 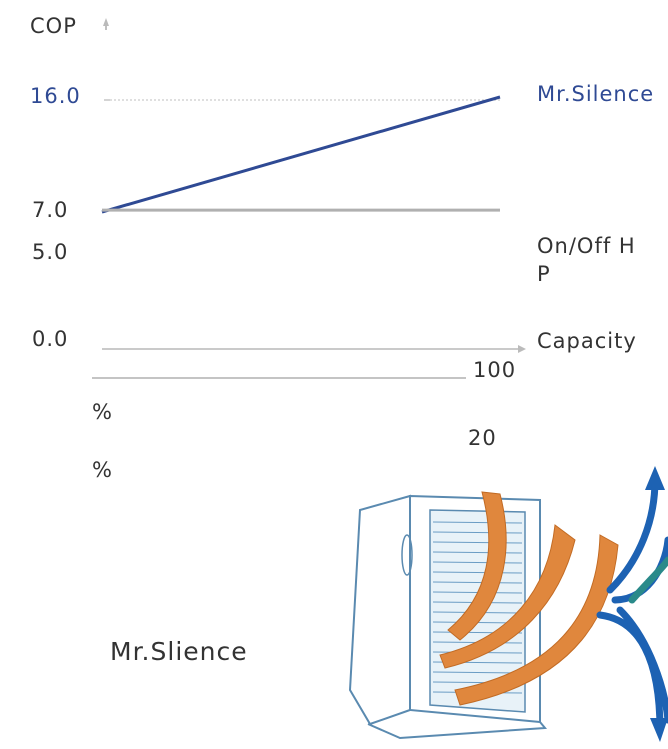 I want to click on y-axis-arrowhead, so click(x=106, y=22).